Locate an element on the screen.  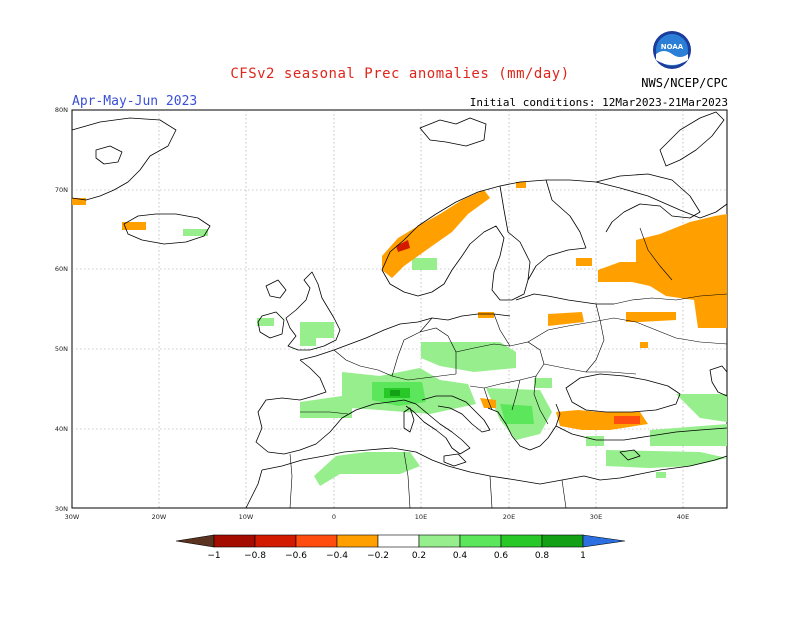
anomaly-area-turkey-core is located at coordinates (627, 420).